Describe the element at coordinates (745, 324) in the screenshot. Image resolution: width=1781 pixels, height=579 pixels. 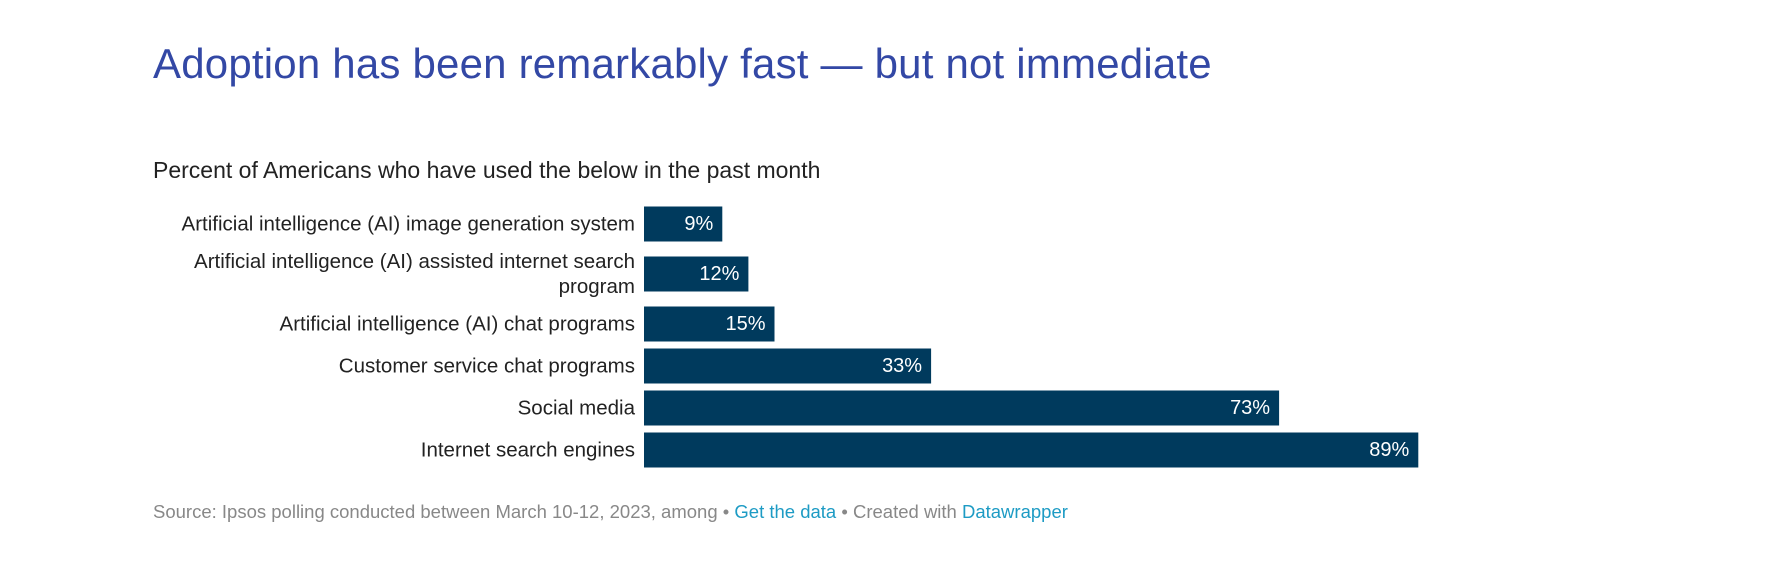
I see `bar-value-label: 15%` at that location.